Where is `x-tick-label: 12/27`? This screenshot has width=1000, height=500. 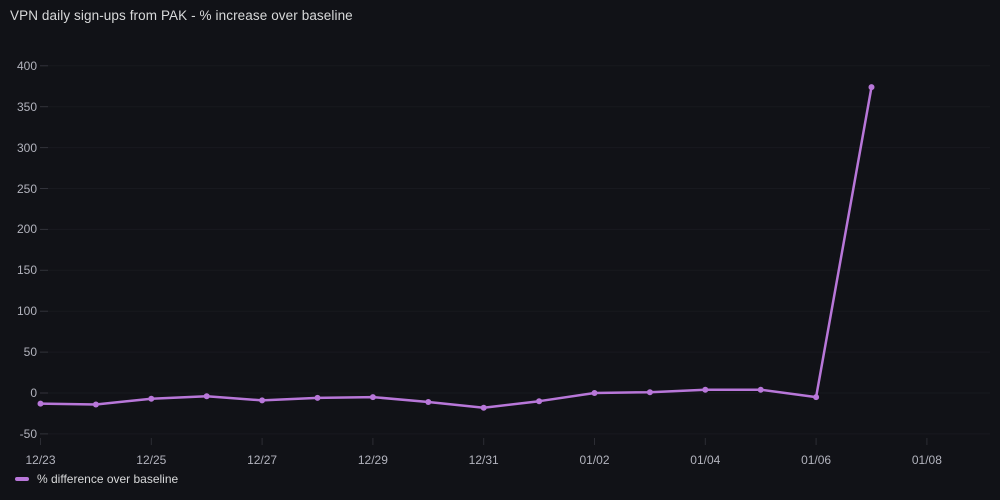 x-tick-label: 12/27 is located at coordinates (262, 460).